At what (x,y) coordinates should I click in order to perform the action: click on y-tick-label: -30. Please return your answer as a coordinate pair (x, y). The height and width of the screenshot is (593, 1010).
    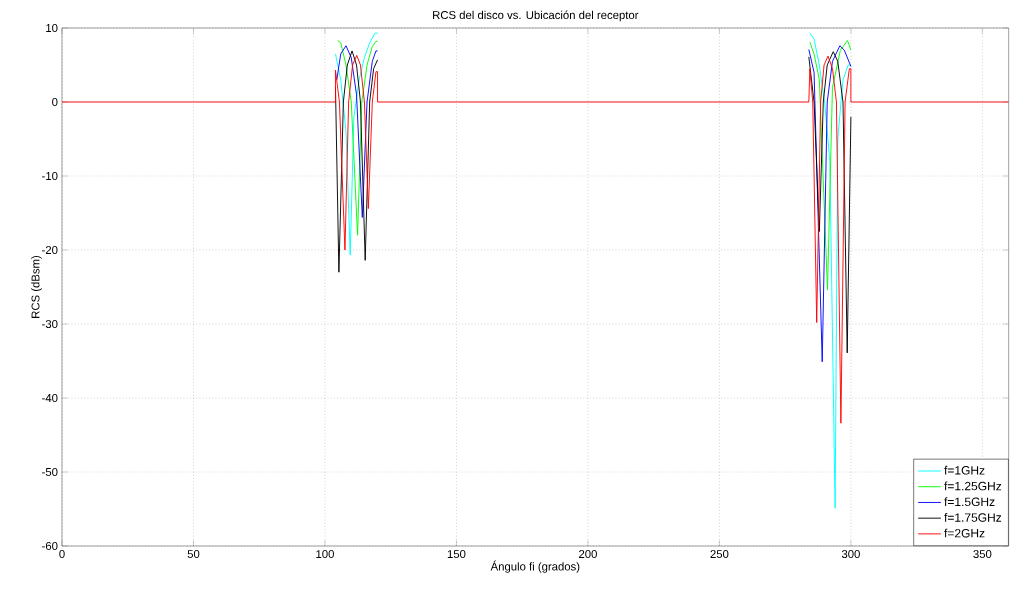
    Looking at the image, I should click on (50, 324).